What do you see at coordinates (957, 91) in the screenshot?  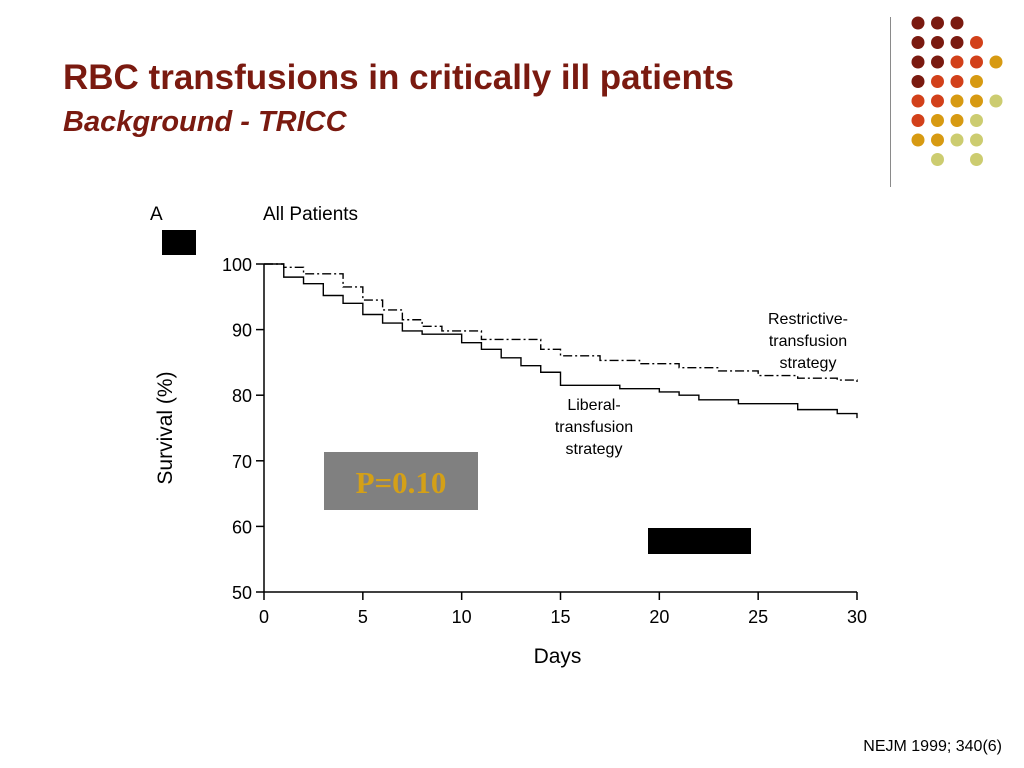 I see `decorative-dot-grid` at bounding box center [957, 91].